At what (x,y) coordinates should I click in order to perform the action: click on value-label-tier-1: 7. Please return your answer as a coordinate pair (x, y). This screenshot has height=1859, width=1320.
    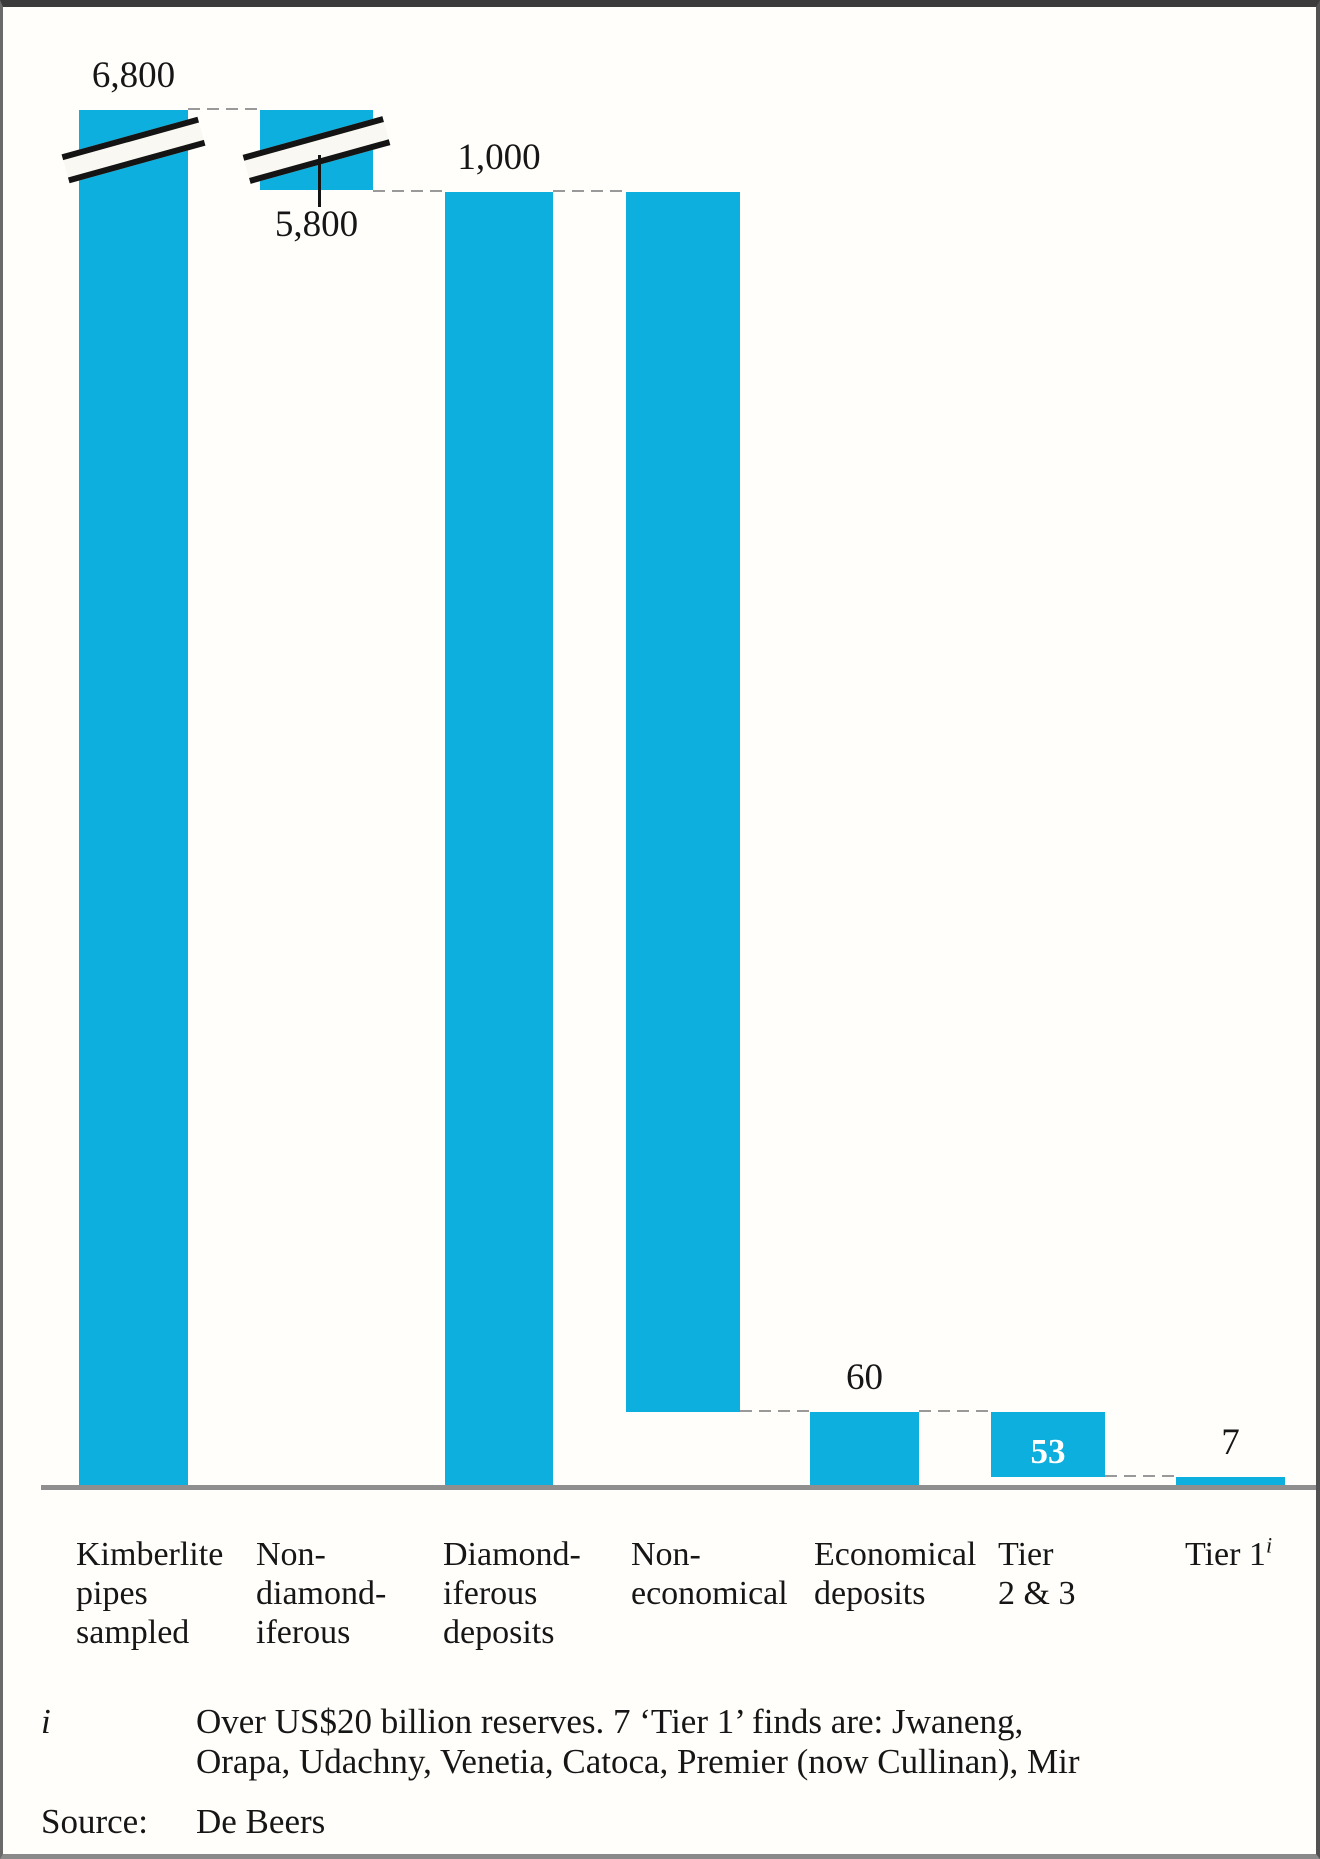
    Looking at the image, I should click on (1230, 1442).